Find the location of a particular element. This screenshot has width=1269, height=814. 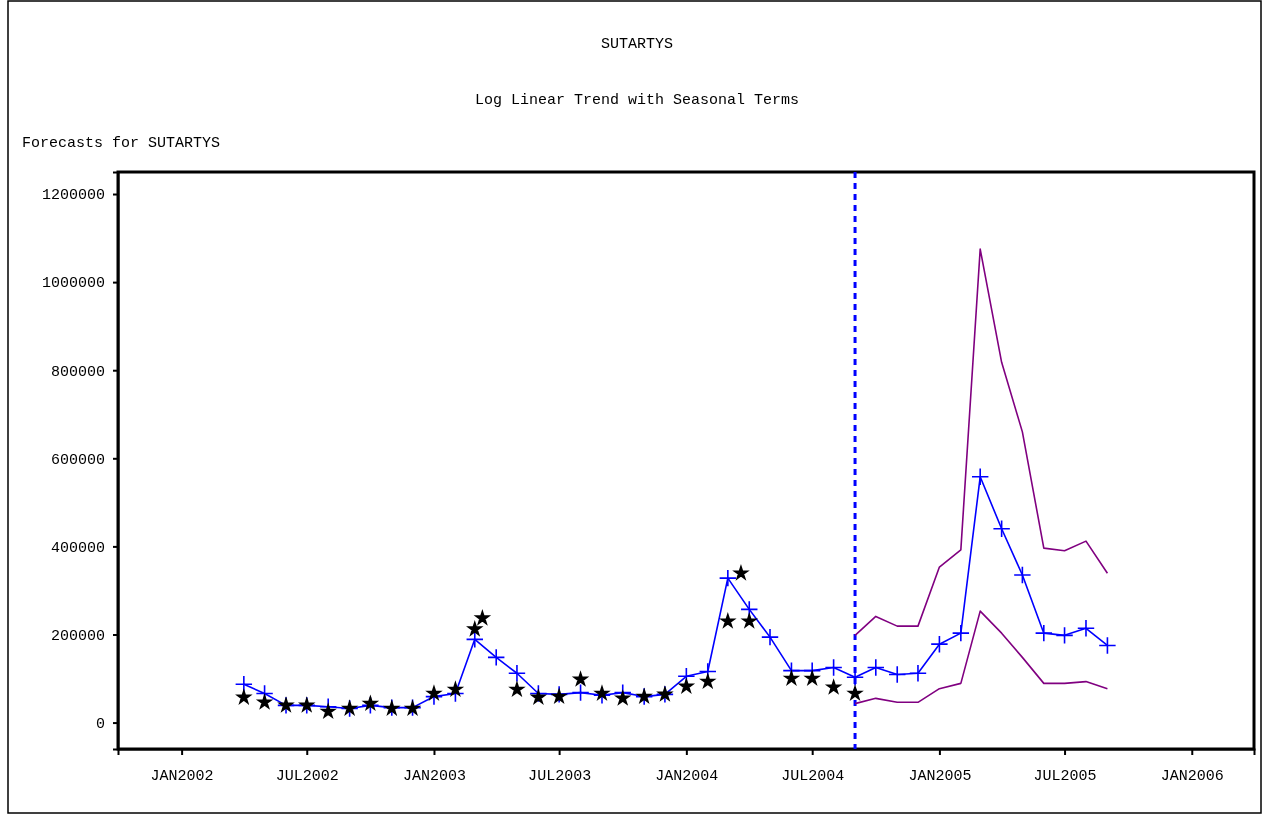

x-tick-label: JAN2002 is located at coordinates (182, 776).